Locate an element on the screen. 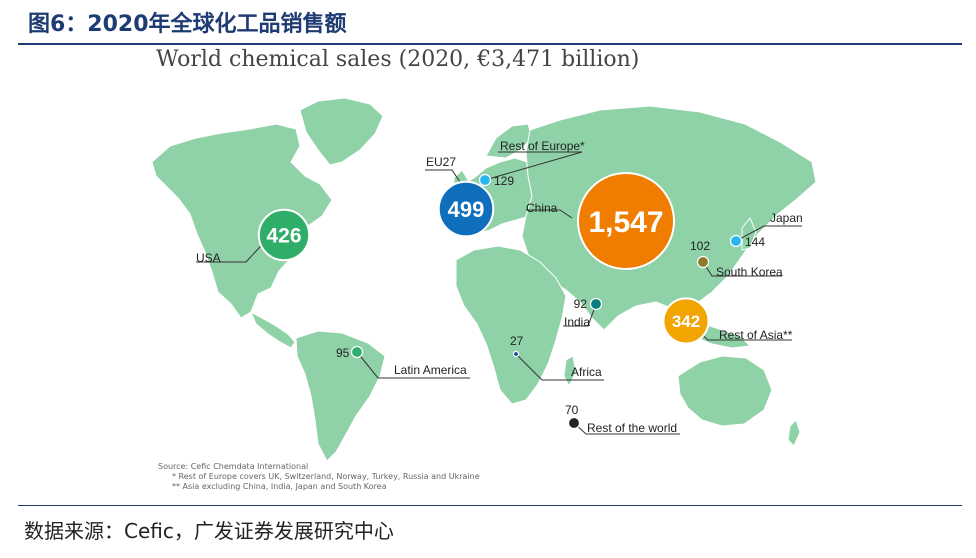 The width and height of the screenshot is (976, 558). value-label-eu27: 499 is located at coordinates (466, 209).